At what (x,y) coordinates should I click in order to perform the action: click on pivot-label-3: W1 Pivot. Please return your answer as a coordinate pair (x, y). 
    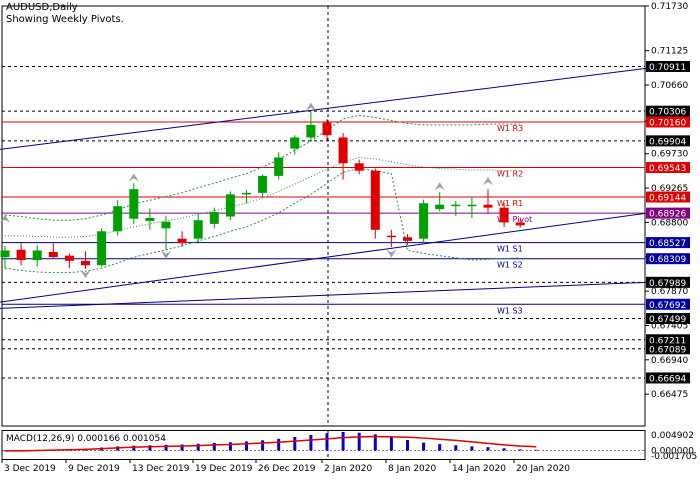
    Looking at the image, I should click on (514, 219).